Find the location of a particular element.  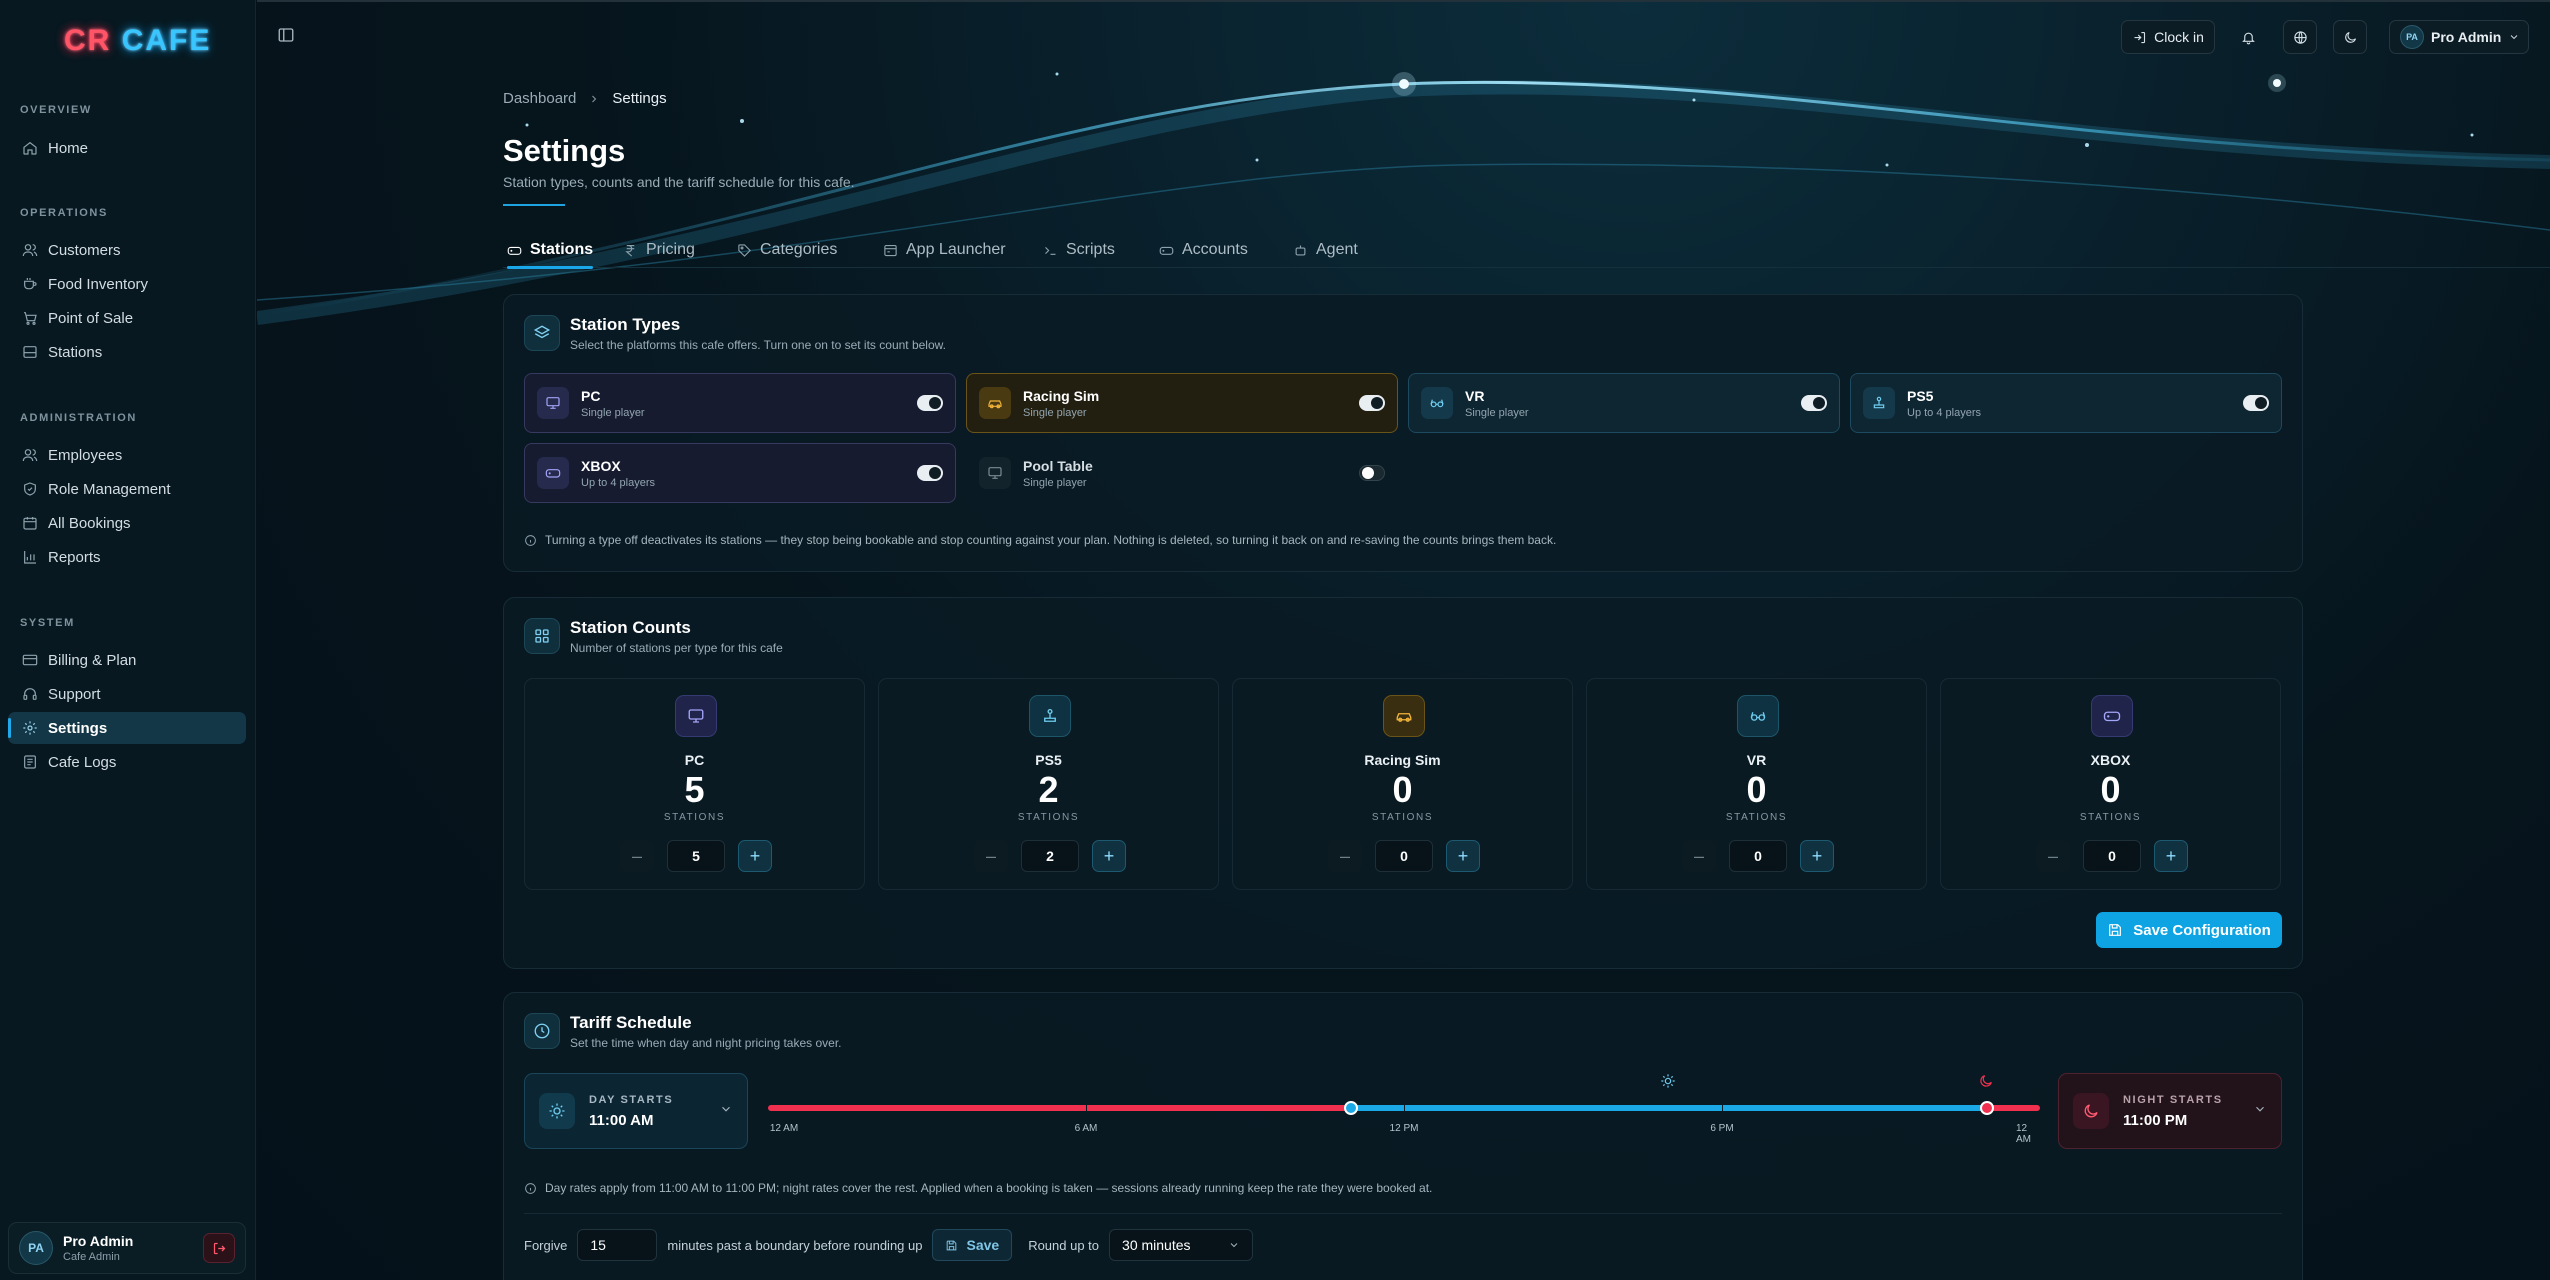

timeline-label: 6 AM is located at coordinates (1086, 1128).